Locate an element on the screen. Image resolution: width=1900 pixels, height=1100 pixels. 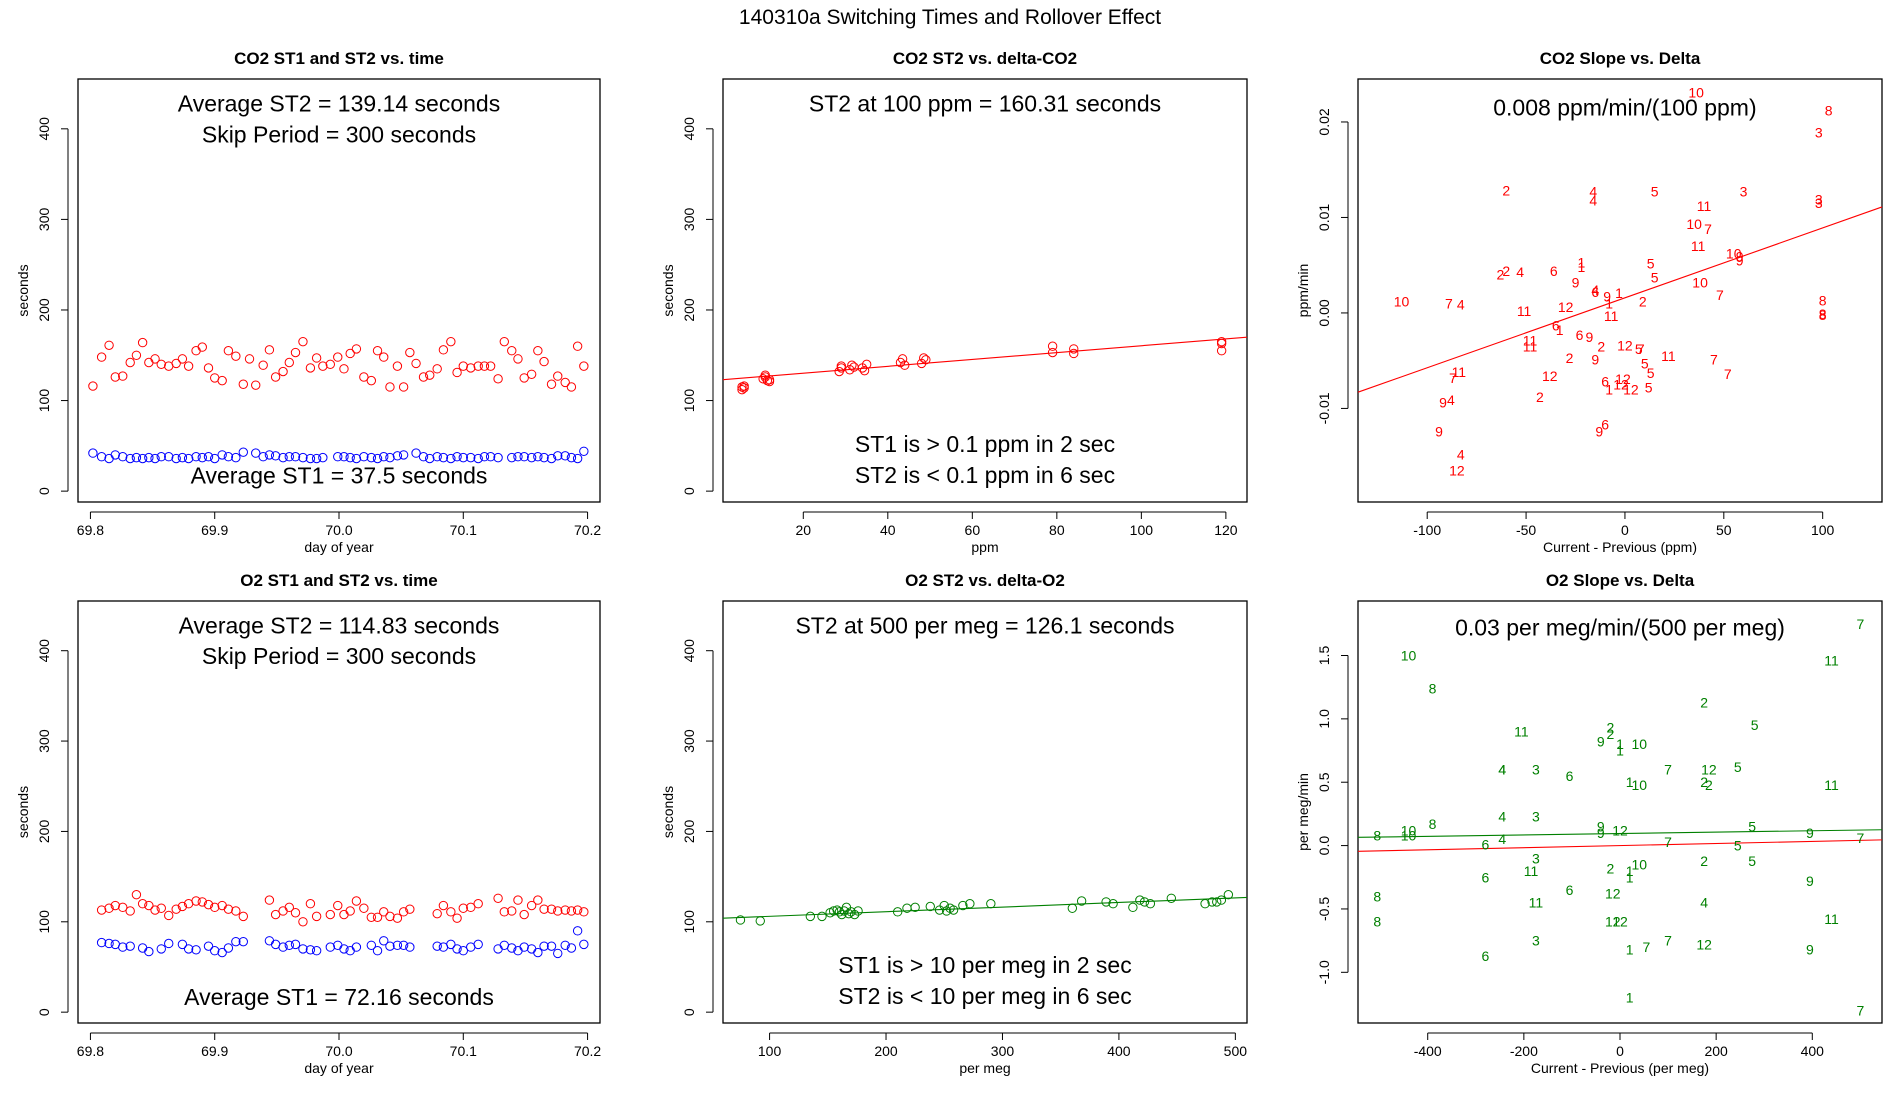
x-tick-label: 69.9 is located at coordinates (214, 530).